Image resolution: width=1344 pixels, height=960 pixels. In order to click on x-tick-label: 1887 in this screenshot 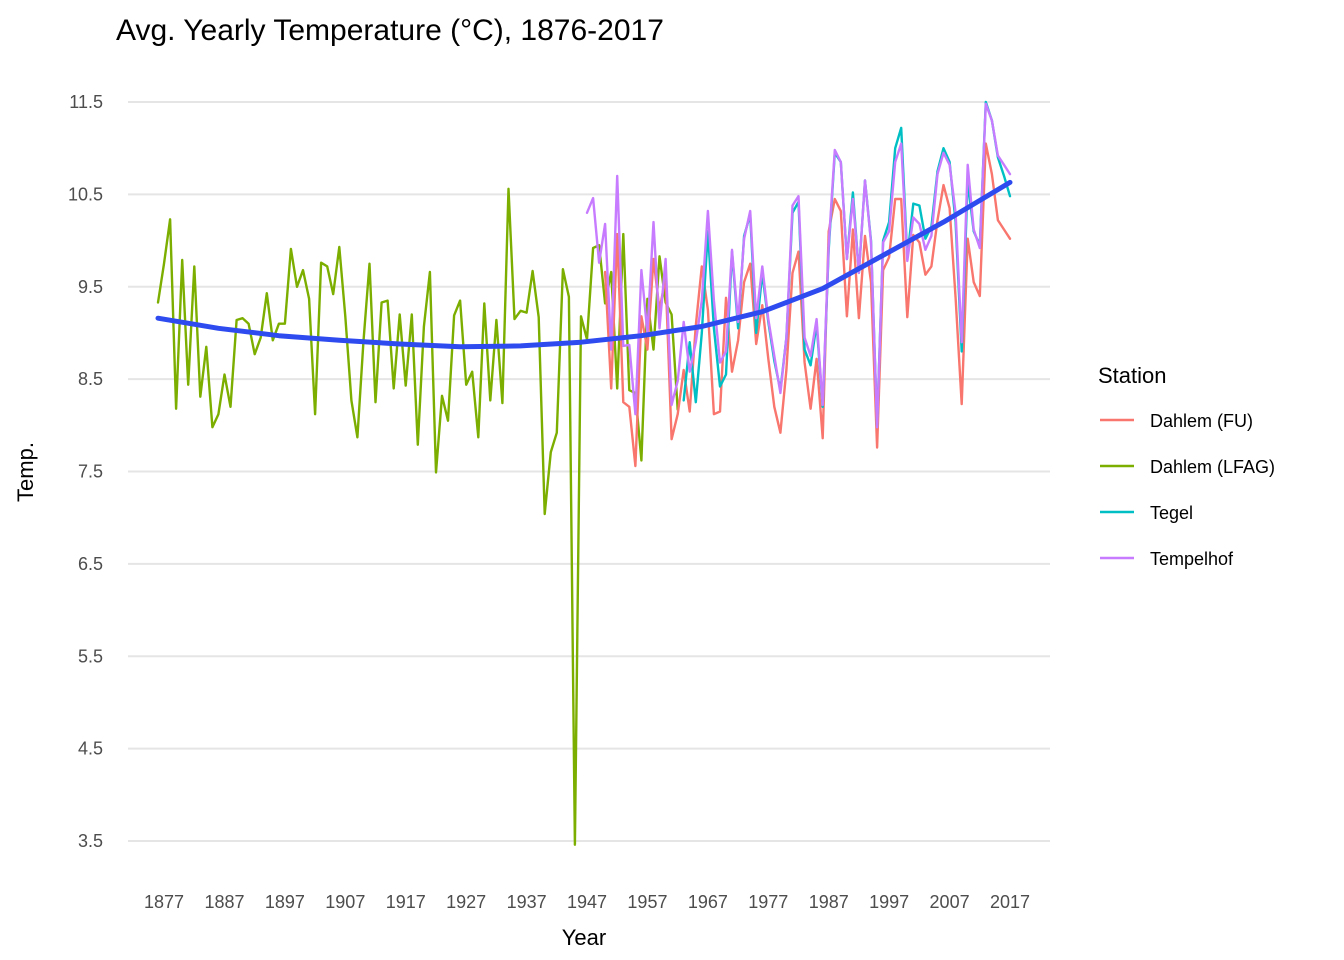, I will do `click(224, 902)`.